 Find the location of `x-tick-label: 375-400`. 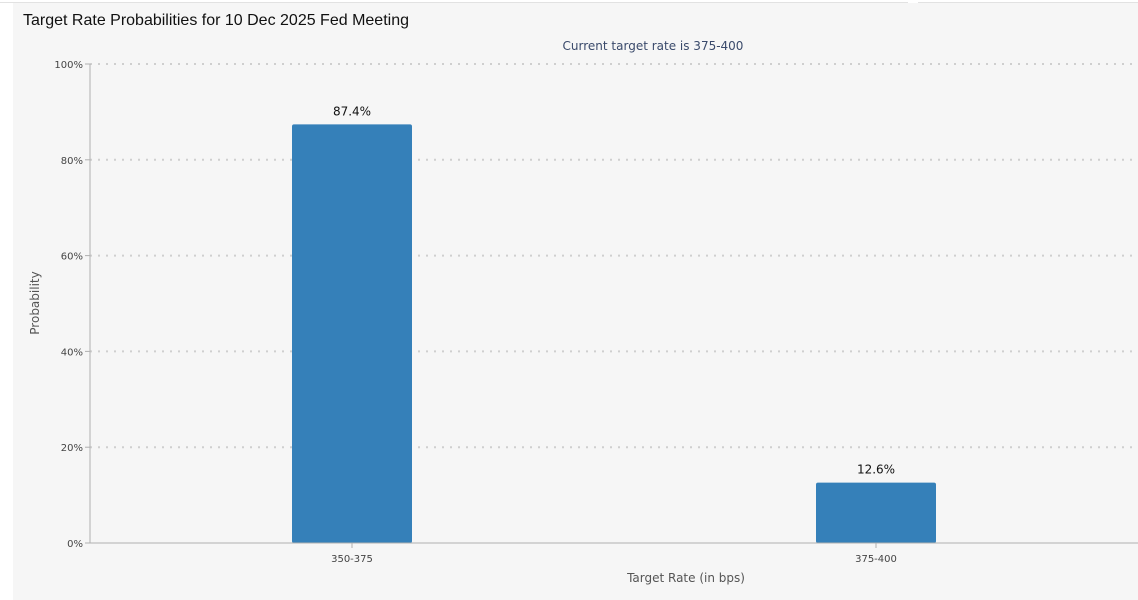

x-tick-label: 375-400 is located at coordinates (876, 559).